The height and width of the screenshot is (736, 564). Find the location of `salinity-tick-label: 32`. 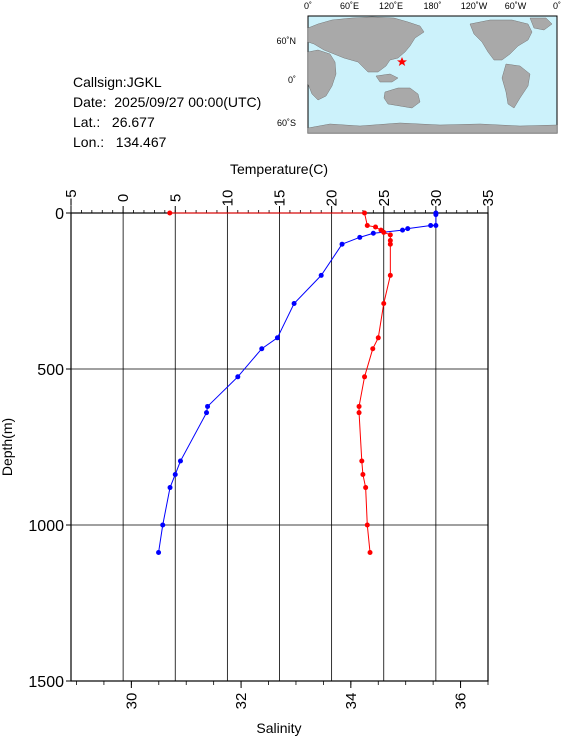

salinity-tick-label: 32 is located at coordinates (241, 701).